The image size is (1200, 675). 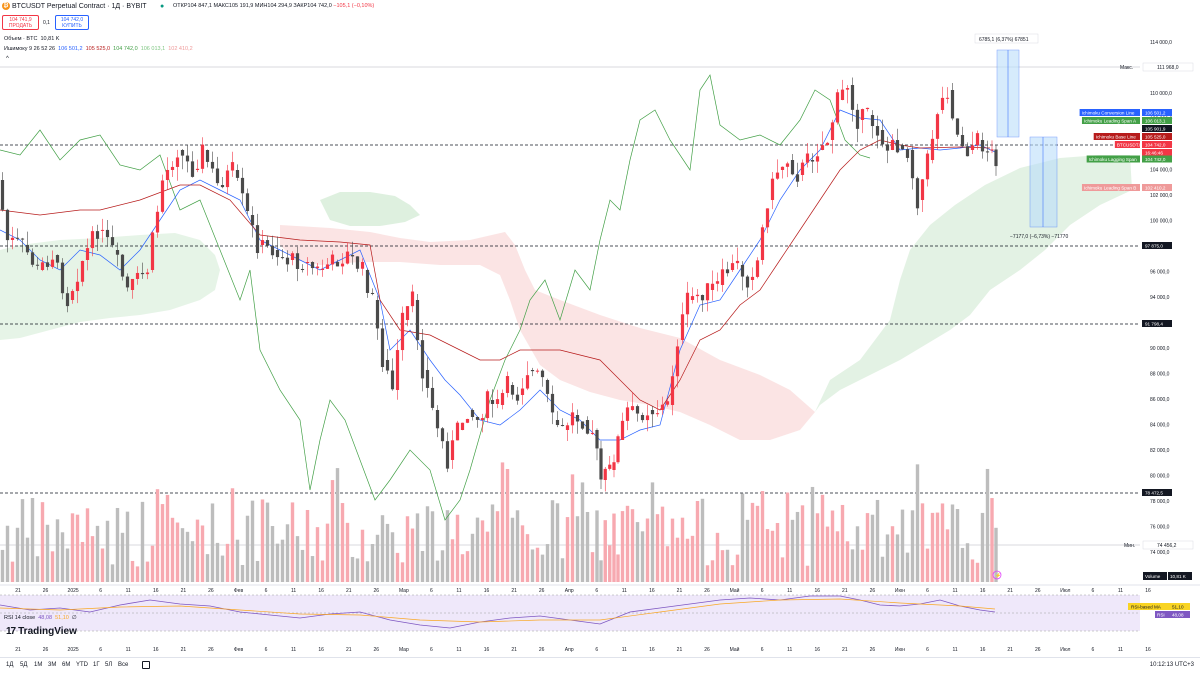 I want to click on tf-all: Все, so click(x=123, y=665).